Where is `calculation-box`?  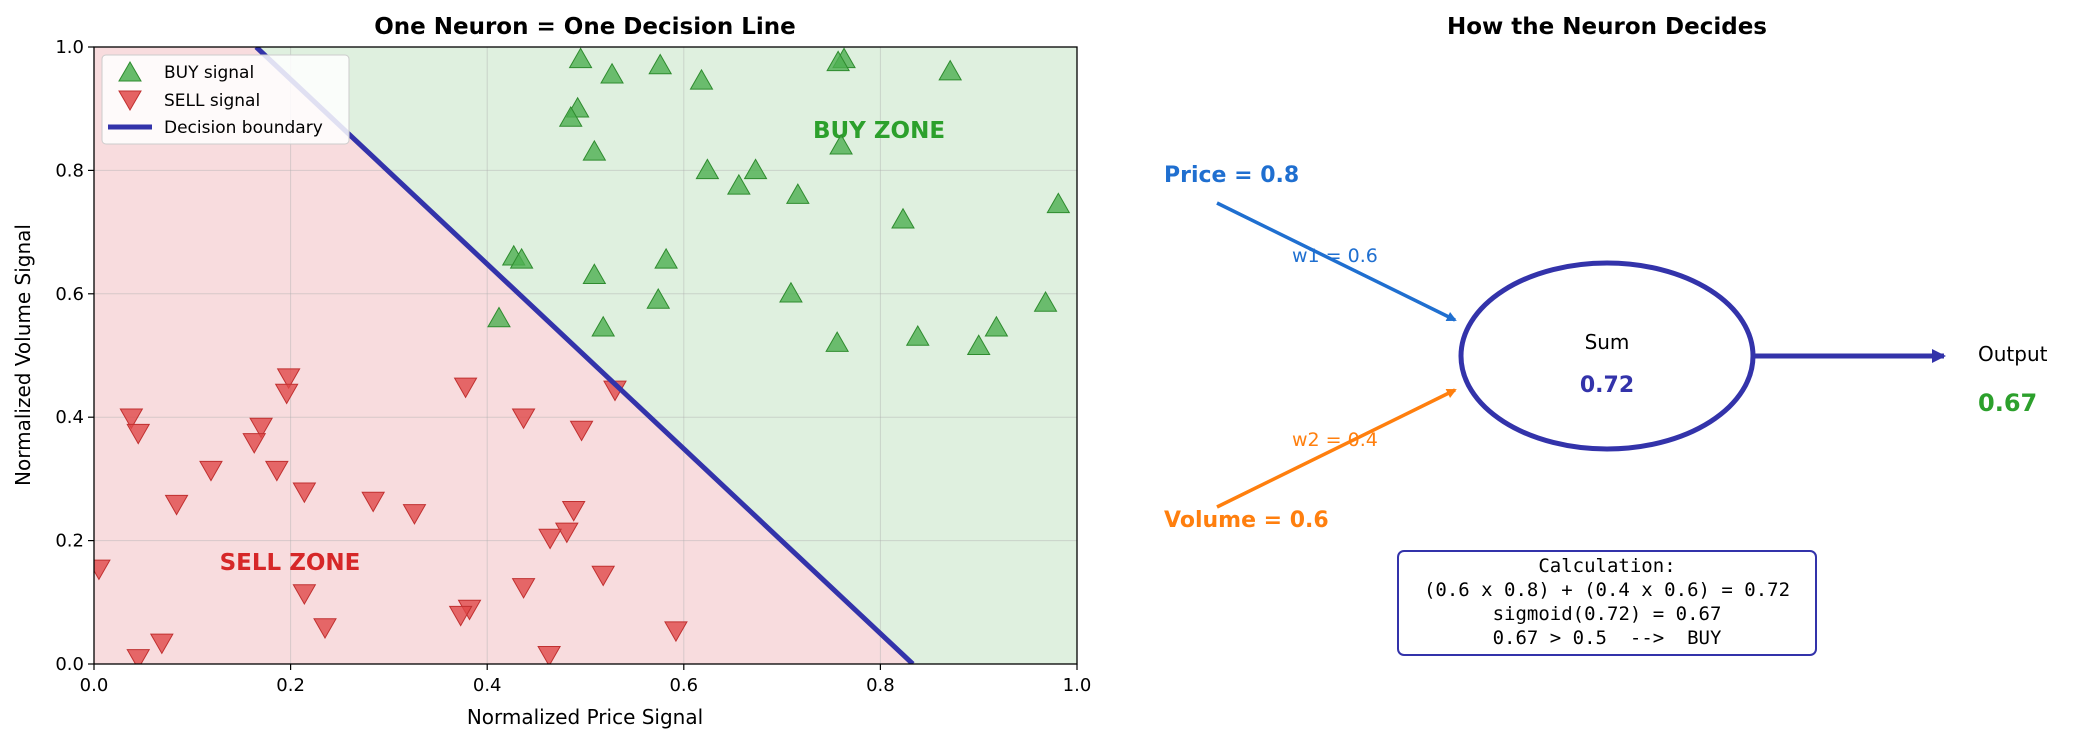
calculation-box is located at coordinates (1607, 603).